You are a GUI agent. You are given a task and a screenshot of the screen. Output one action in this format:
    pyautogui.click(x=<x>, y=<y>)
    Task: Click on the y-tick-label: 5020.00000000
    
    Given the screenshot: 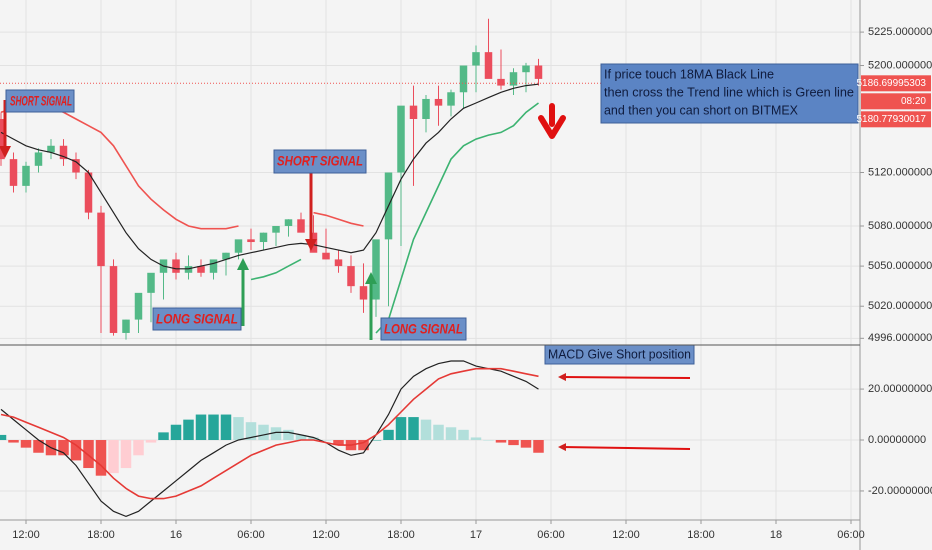 What is the action you would take?
    pyautogui.click(x=900, y=306)
    